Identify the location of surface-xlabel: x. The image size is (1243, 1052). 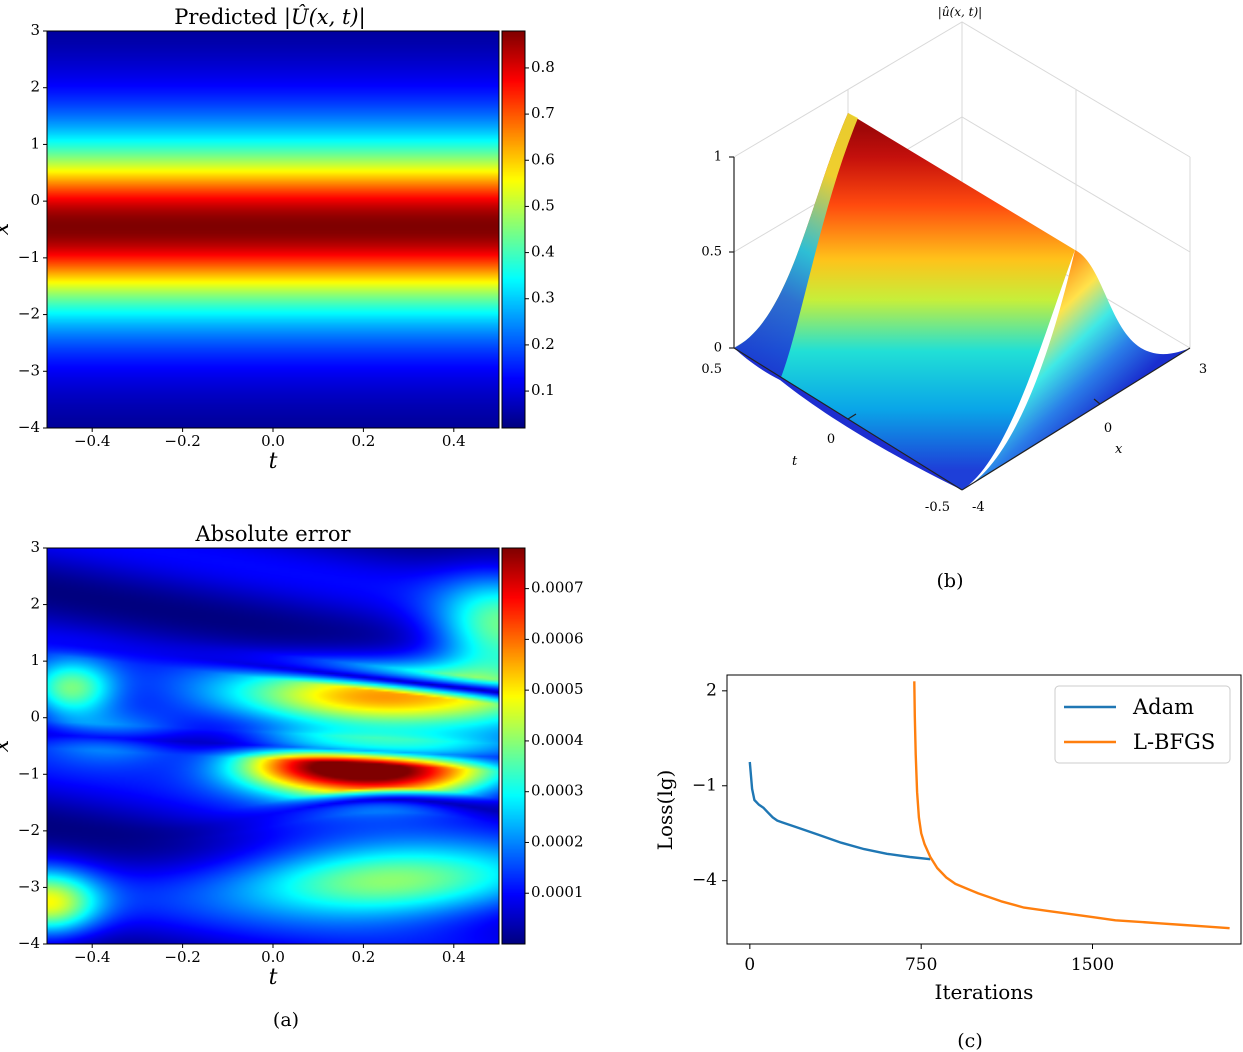
(1119, 449).